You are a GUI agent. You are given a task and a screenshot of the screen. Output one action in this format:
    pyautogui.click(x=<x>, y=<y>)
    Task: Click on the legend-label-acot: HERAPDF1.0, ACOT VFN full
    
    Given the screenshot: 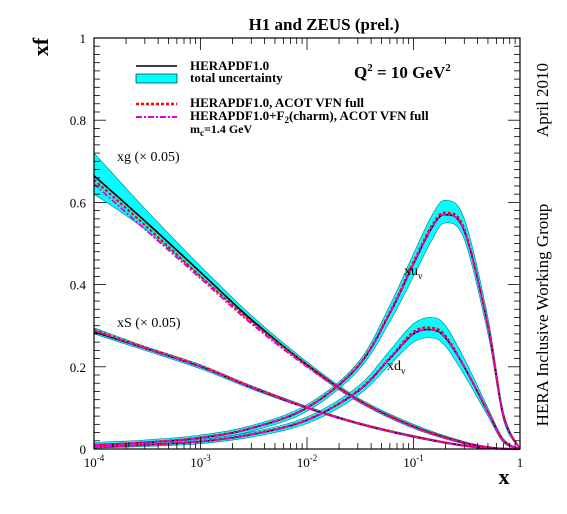 What is the action you would take?
    pyautogui.click(x=277, y=102)
    